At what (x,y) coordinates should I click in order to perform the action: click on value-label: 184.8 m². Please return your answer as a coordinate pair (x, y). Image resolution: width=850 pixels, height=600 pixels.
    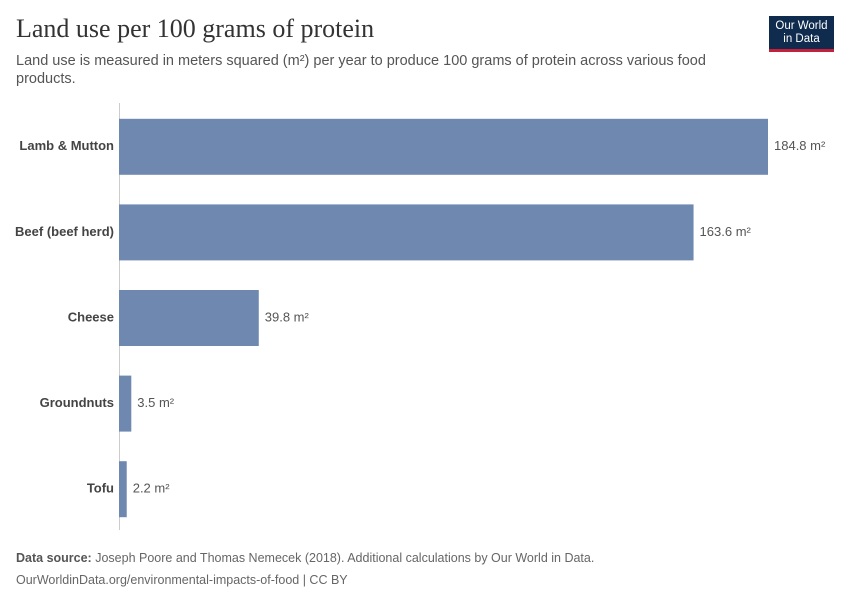
    Looking at the image, I should click on (800, 145).